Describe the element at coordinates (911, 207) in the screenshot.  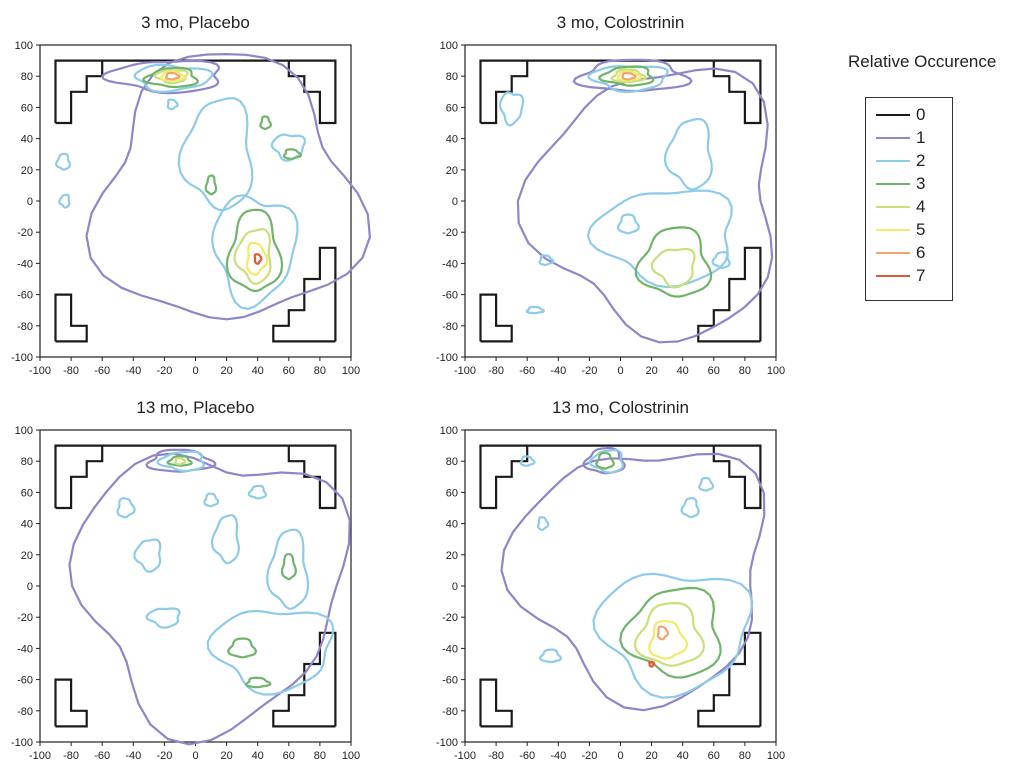
I see `legend-item-4: 4` at that location.